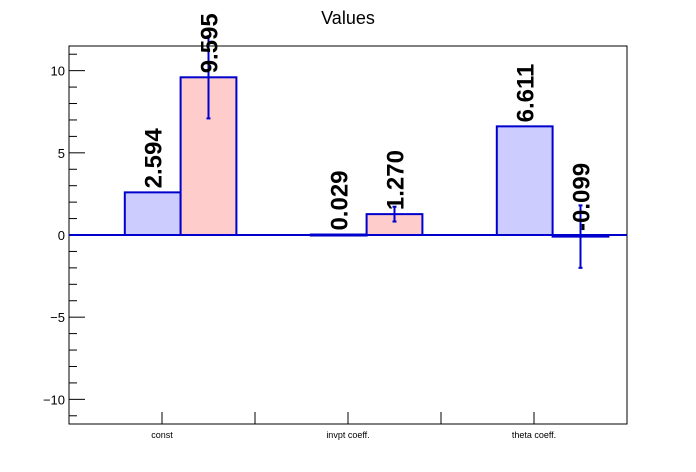 This screenshot has height=472, width=696. I want to click on data-label: 6.611, so click(526, 93).